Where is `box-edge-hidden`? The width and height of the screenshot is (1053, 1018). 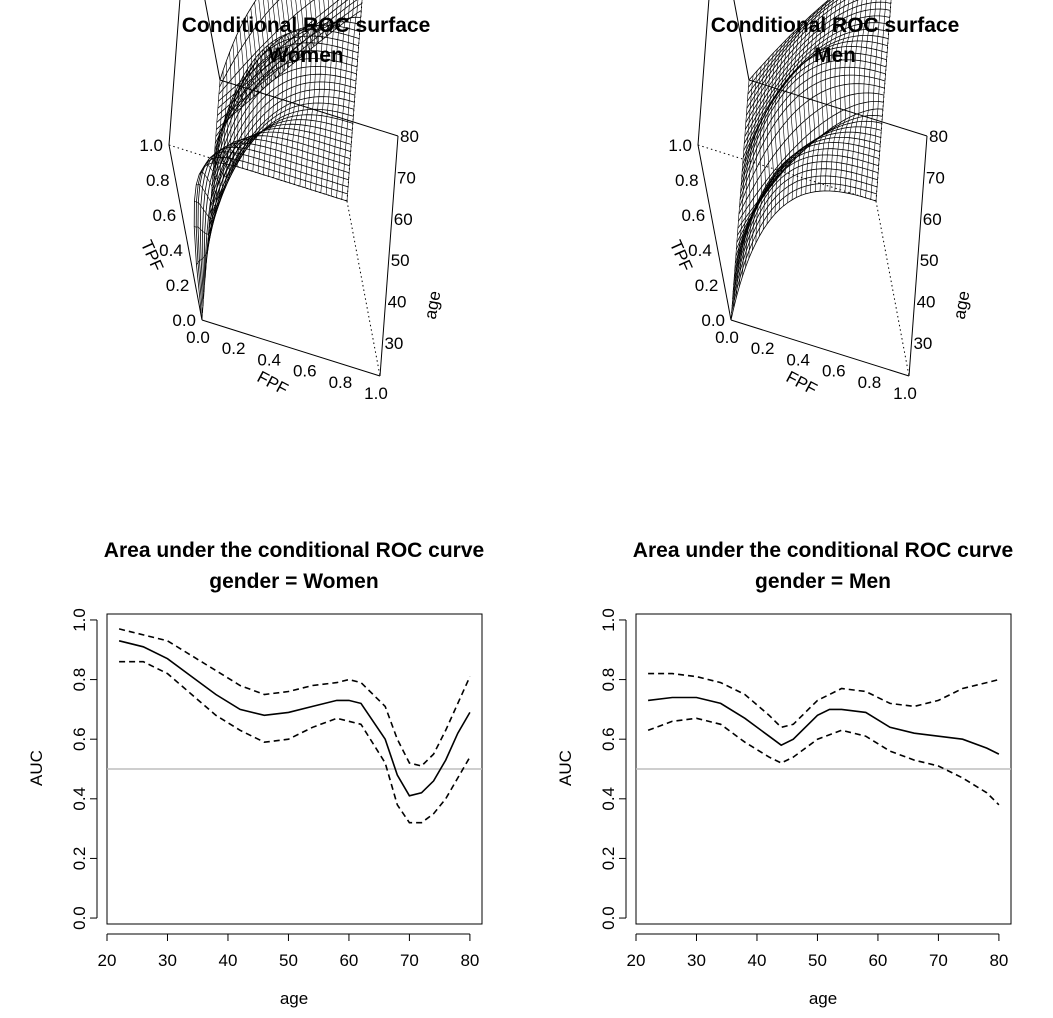 box-edge-hidden is located at coordinates (892, 288).